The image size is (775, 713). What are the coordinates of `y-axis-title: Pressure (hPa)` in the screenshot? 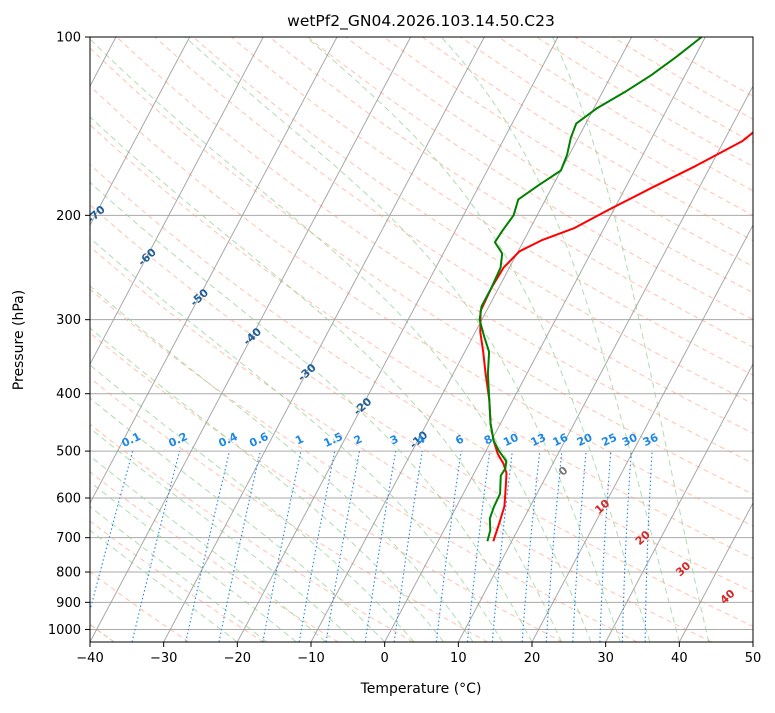 It's located at (19, 340).